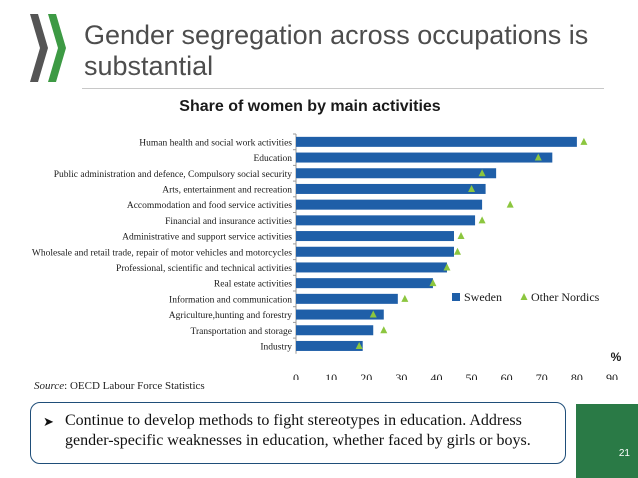 The height and width of the screenshot is (478, 638). I want to click on source-label: Source, so click(49, 386).